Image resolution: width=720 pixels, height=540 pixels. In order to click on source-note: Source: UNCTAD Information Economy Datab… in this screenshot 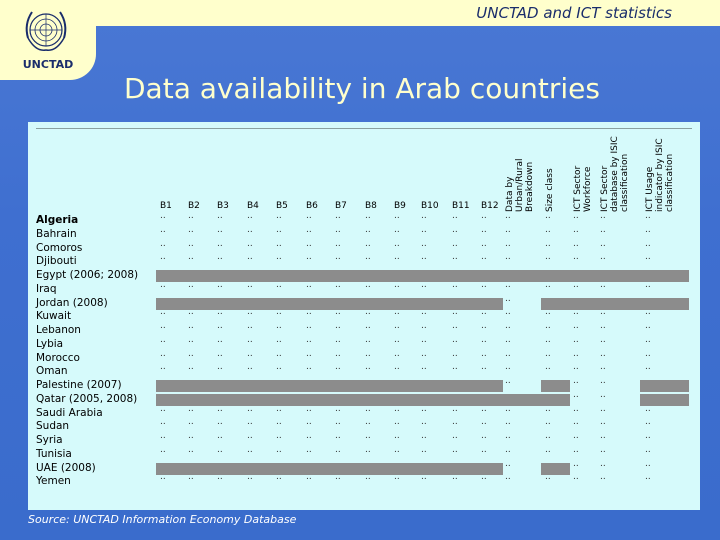, I will do `click(162, 519)`.